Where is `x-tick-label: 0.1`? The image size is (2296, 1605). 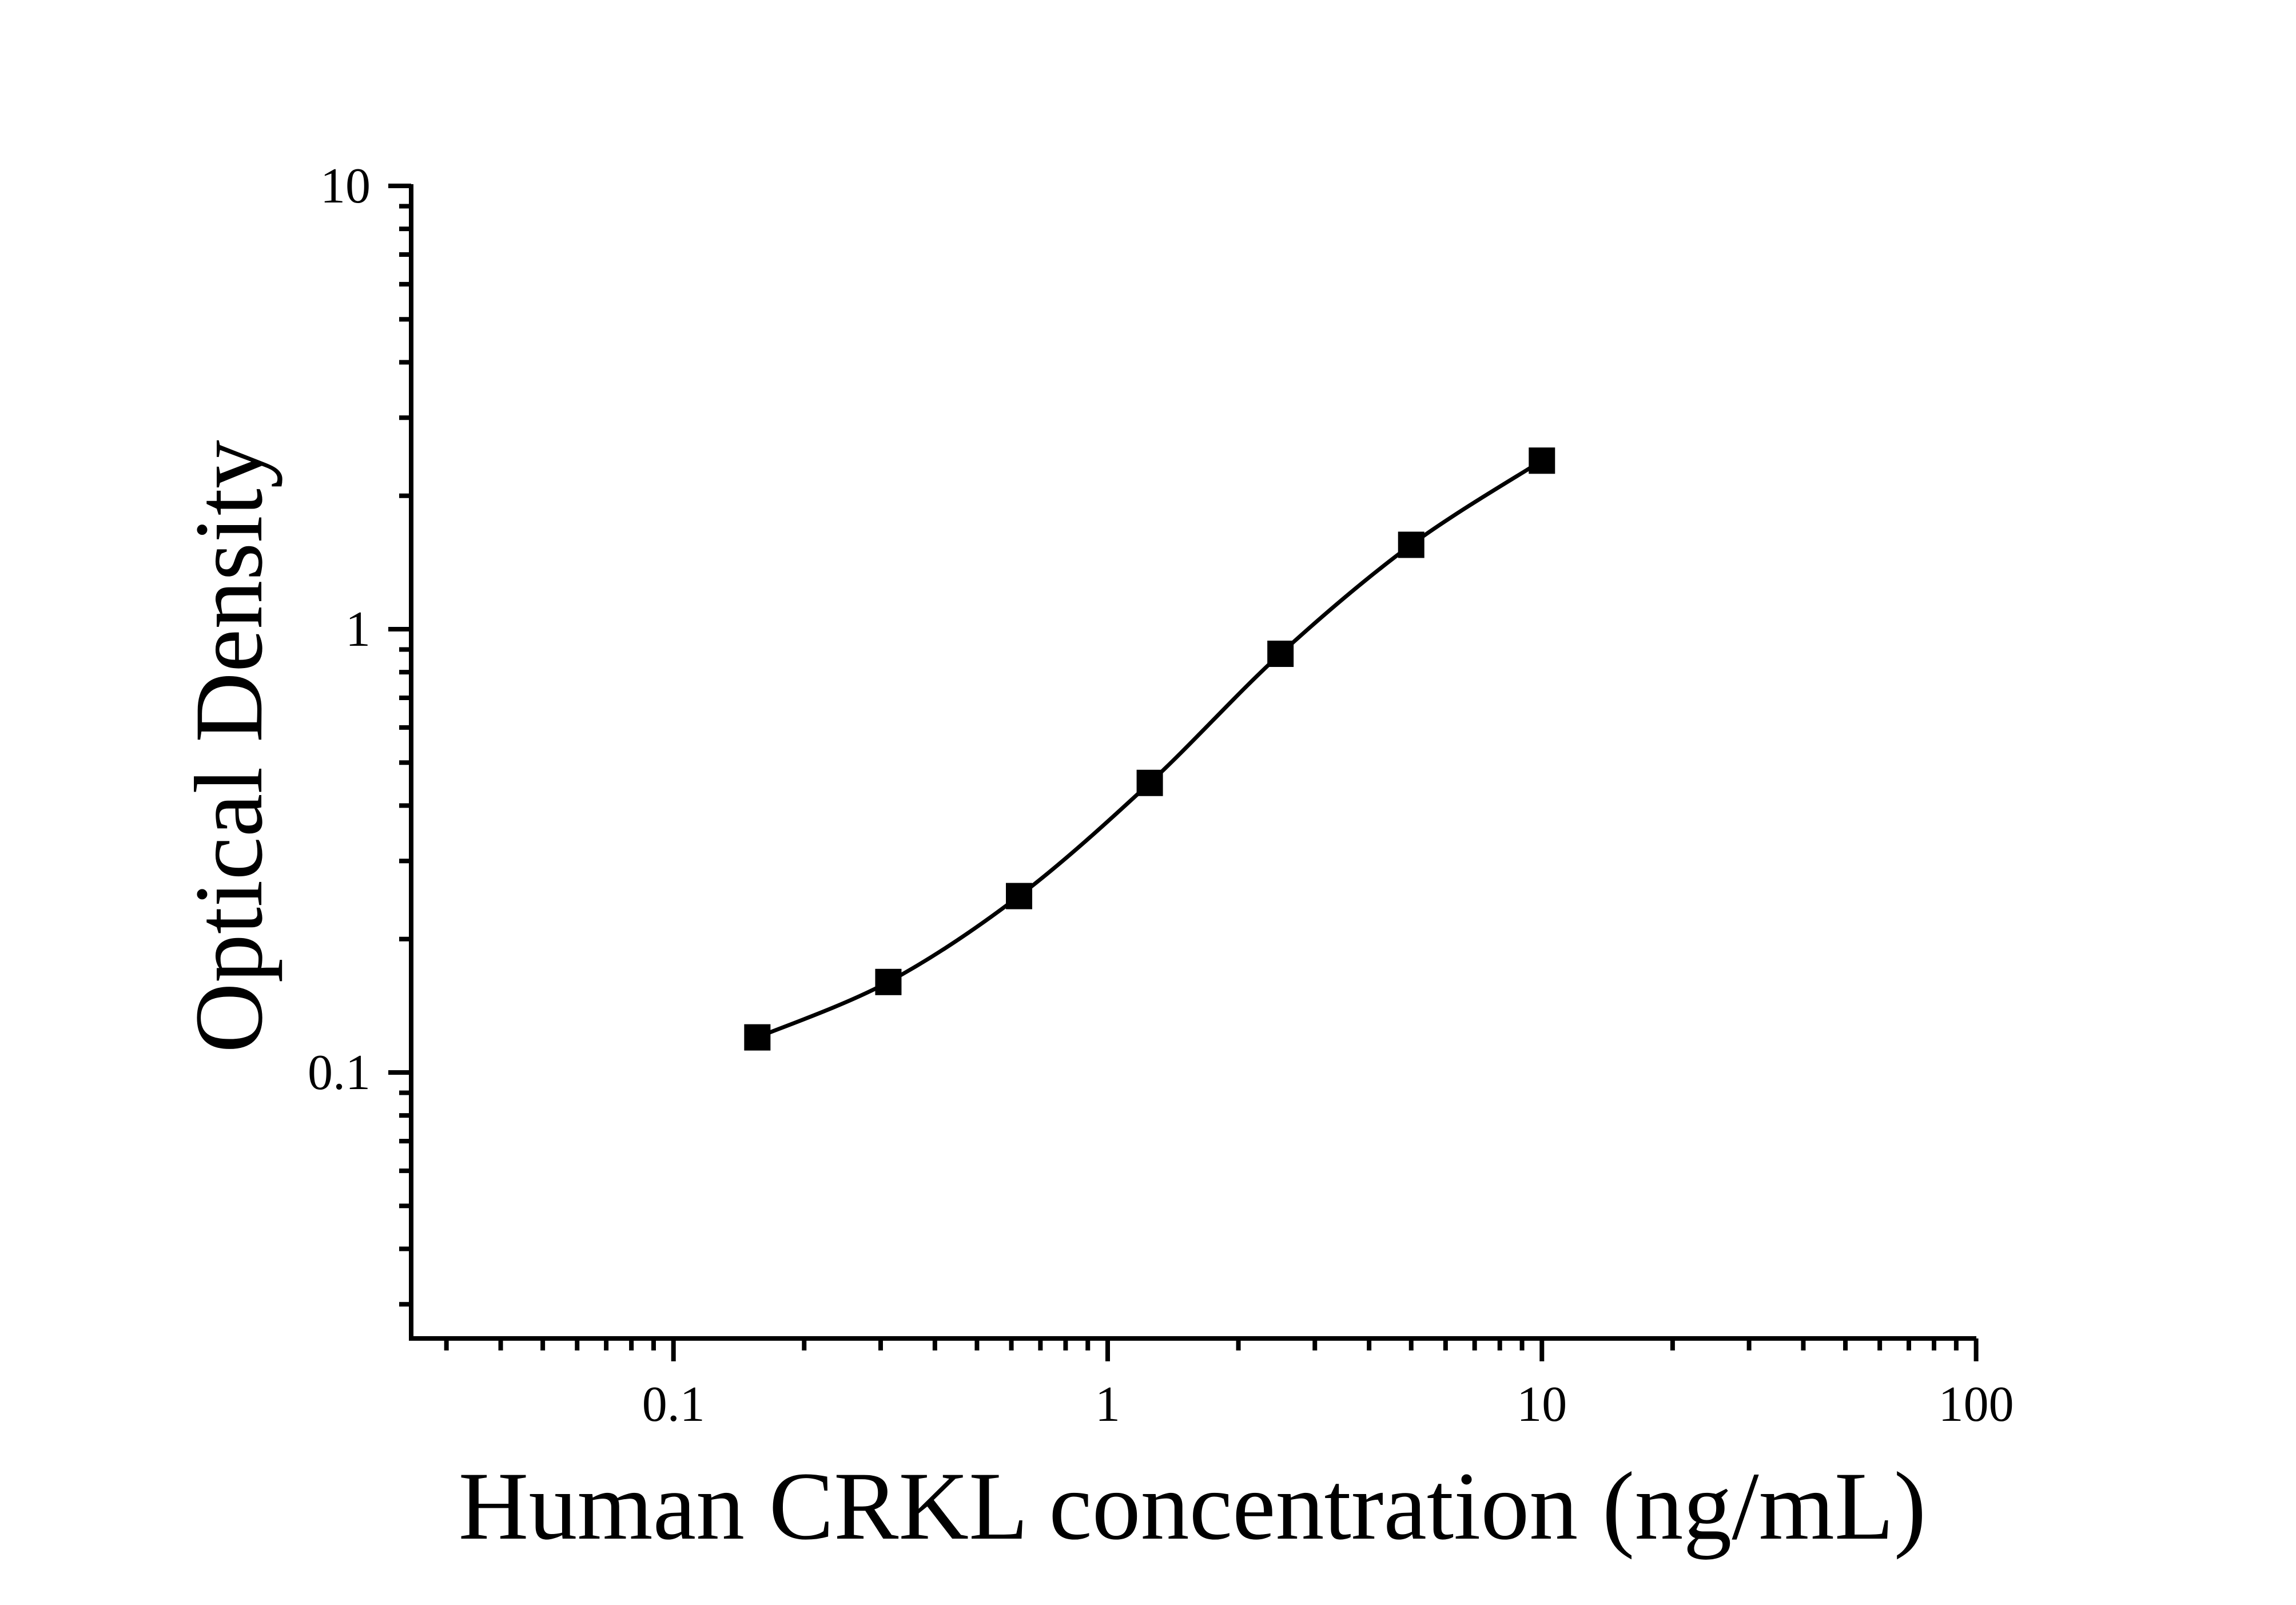 x-tick-label: 0.1 is located at coordinates (674, 1404).